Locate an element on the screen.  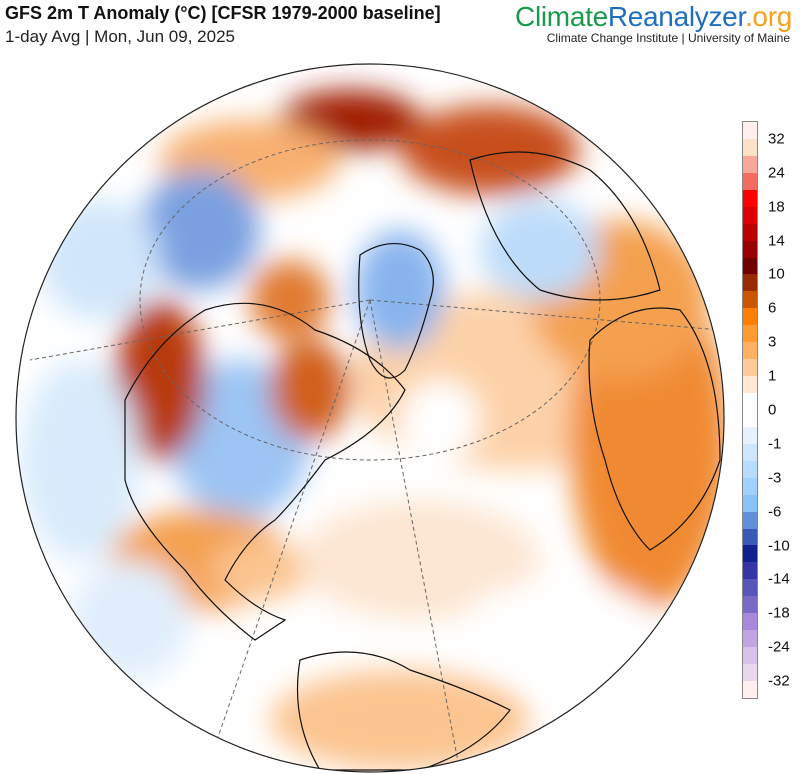
brand-part2: Reanalyzer is located at coordinates (676, 16).